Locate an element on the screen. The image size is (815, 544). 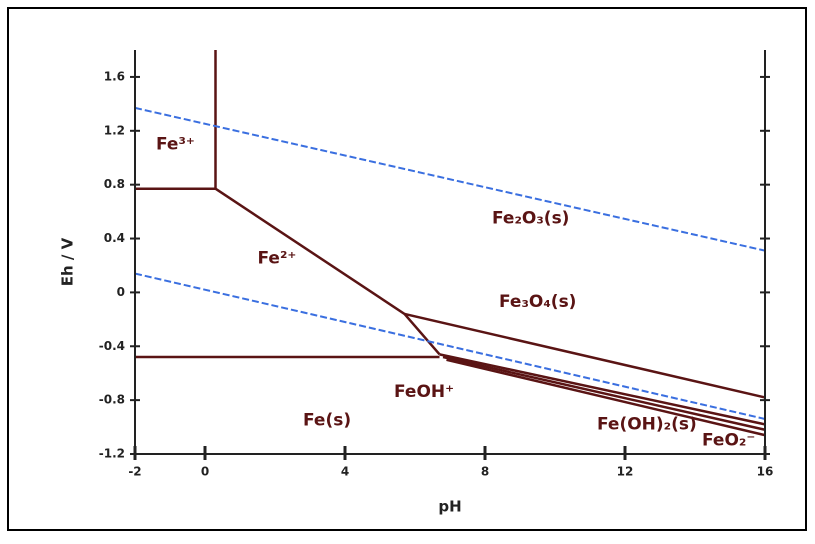
x-tick-label: -2 is located at coordinates (134, 472).